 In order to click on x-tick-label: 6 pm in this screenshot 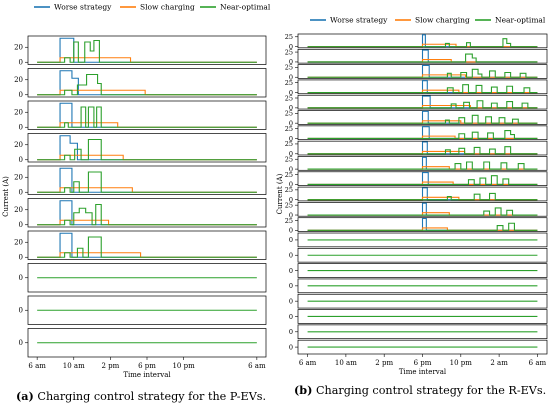, I will do `click(147, 366)`.